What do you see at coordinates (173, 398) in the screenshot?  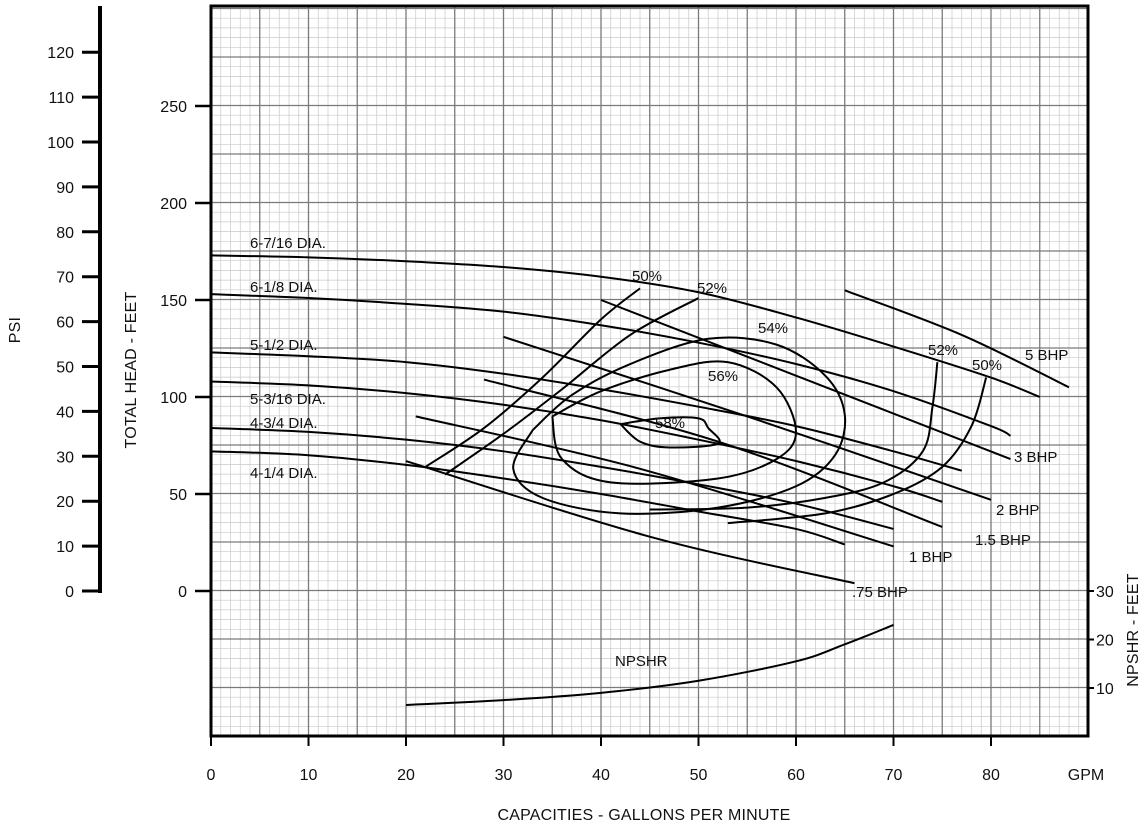 I see `y-tick-label: 100` at bounding box center [173, 398].